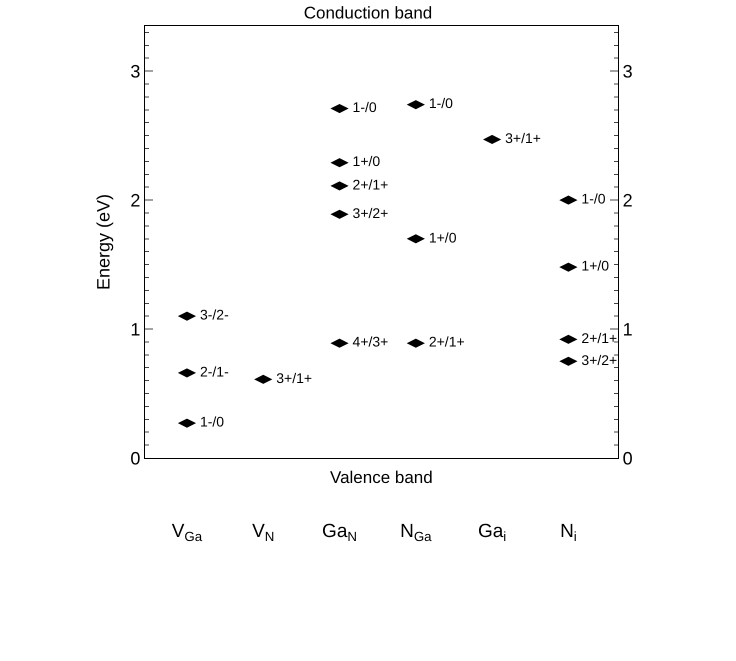 This screenshot has width=736, height=661. I want to click on x-tick-label: V$_{N}$, so click(263, 532).